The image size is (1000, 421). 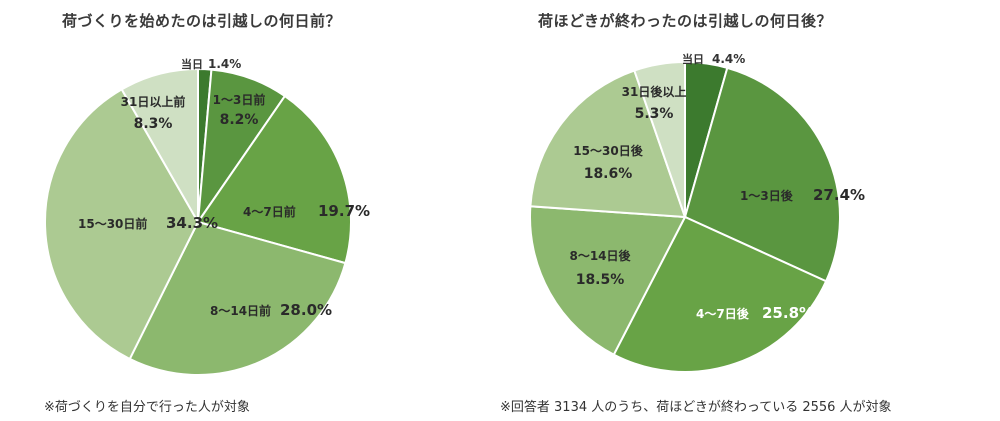 What do you see at coordinates (147, 407) in the screenshot?
I see `chart-footnote: ※荷づくりを自分で行った人が対象` at bounding box center [147, 407].